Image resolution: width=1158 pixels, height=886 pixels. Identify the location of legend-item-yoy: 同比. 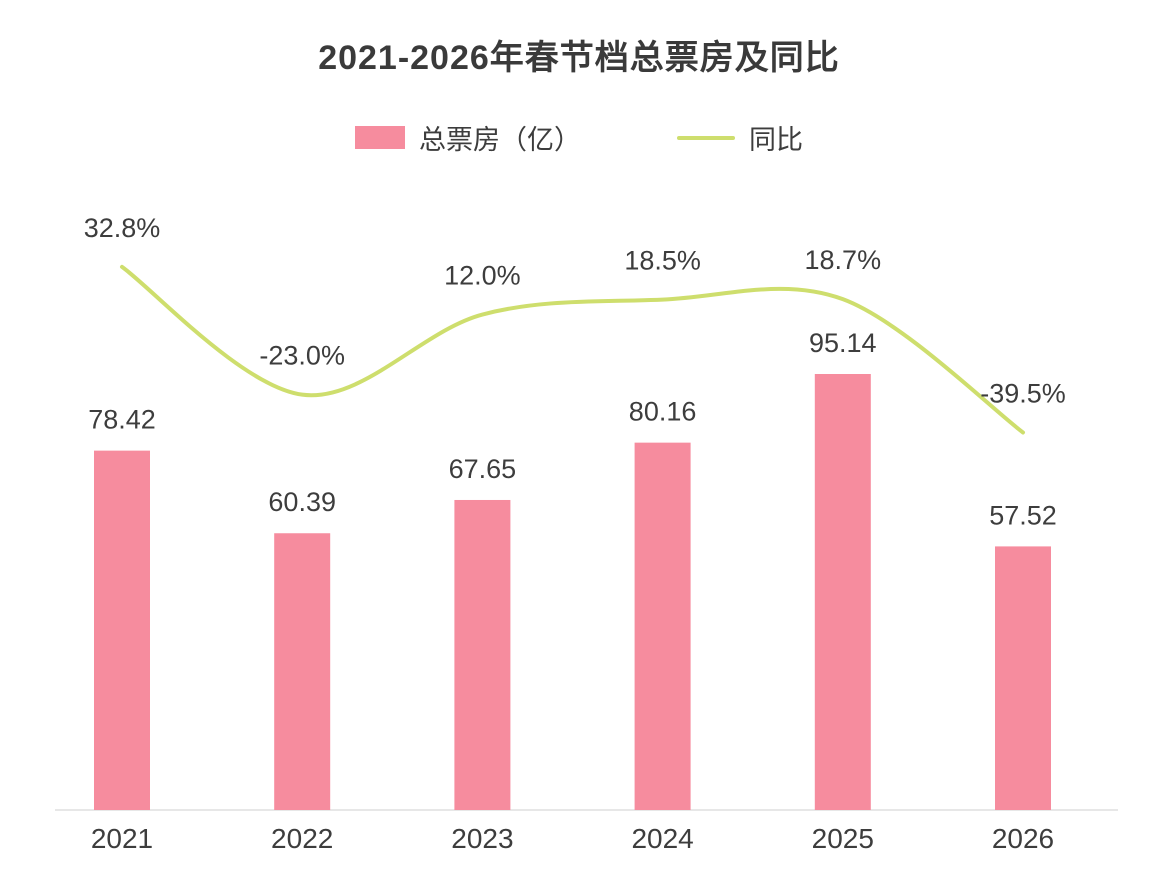
(740, 137).